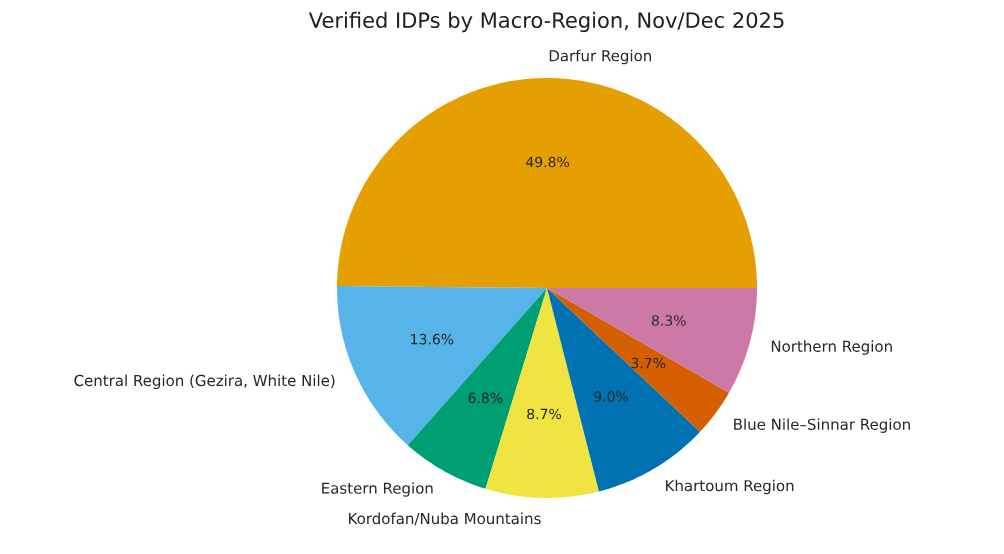  I want to click on data-label: 3.7%, so click(648, 363).